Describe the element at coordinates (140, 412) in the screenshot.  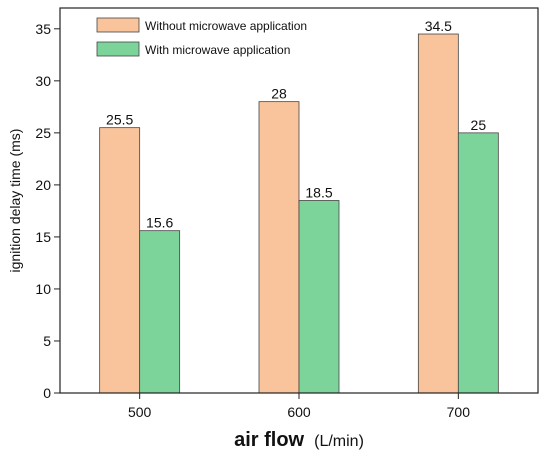
I see `x-tick-label: 500` at that location.